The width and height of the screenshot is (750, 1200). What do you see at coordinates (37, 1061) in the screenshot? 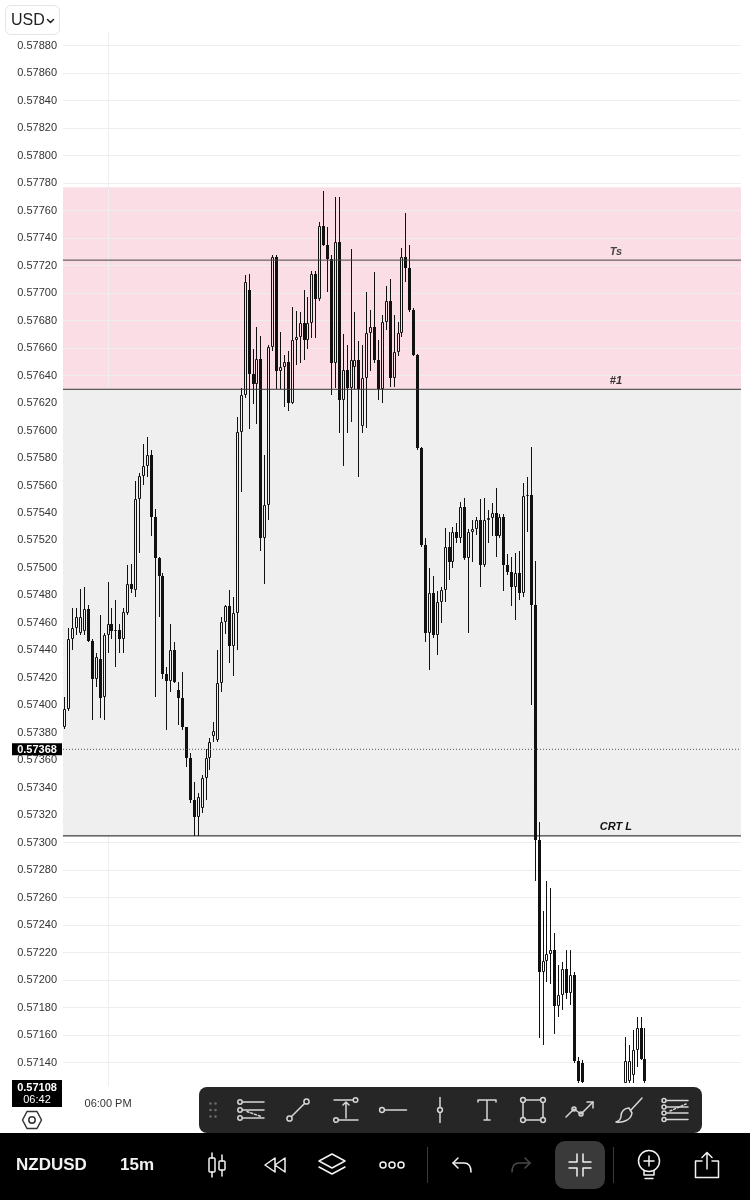
I see `y-tick-label: 0.57140` at bounding box center [37, 1061].